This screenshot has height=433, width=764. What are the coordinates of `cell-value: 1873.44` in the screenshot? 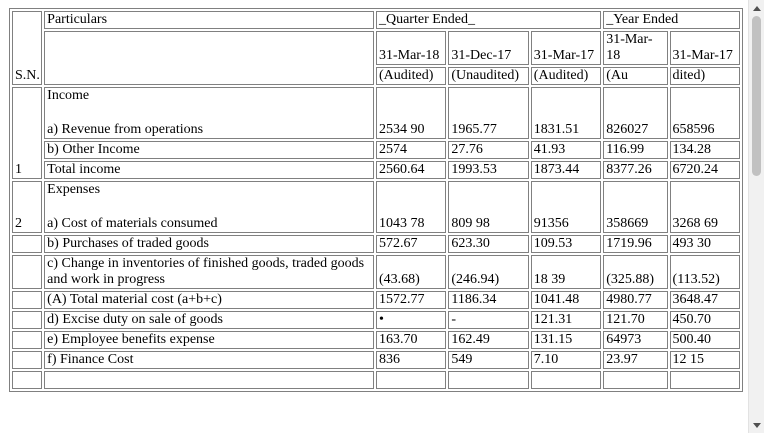 It's located at (566, 170).